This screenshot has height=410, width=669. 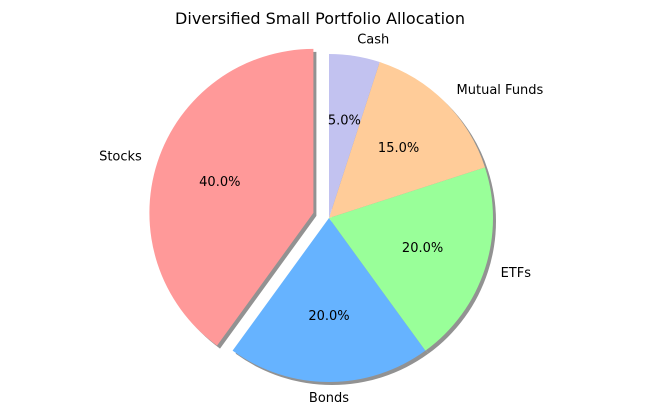 I want to click on slice-cash, so click(x=354, y=136).